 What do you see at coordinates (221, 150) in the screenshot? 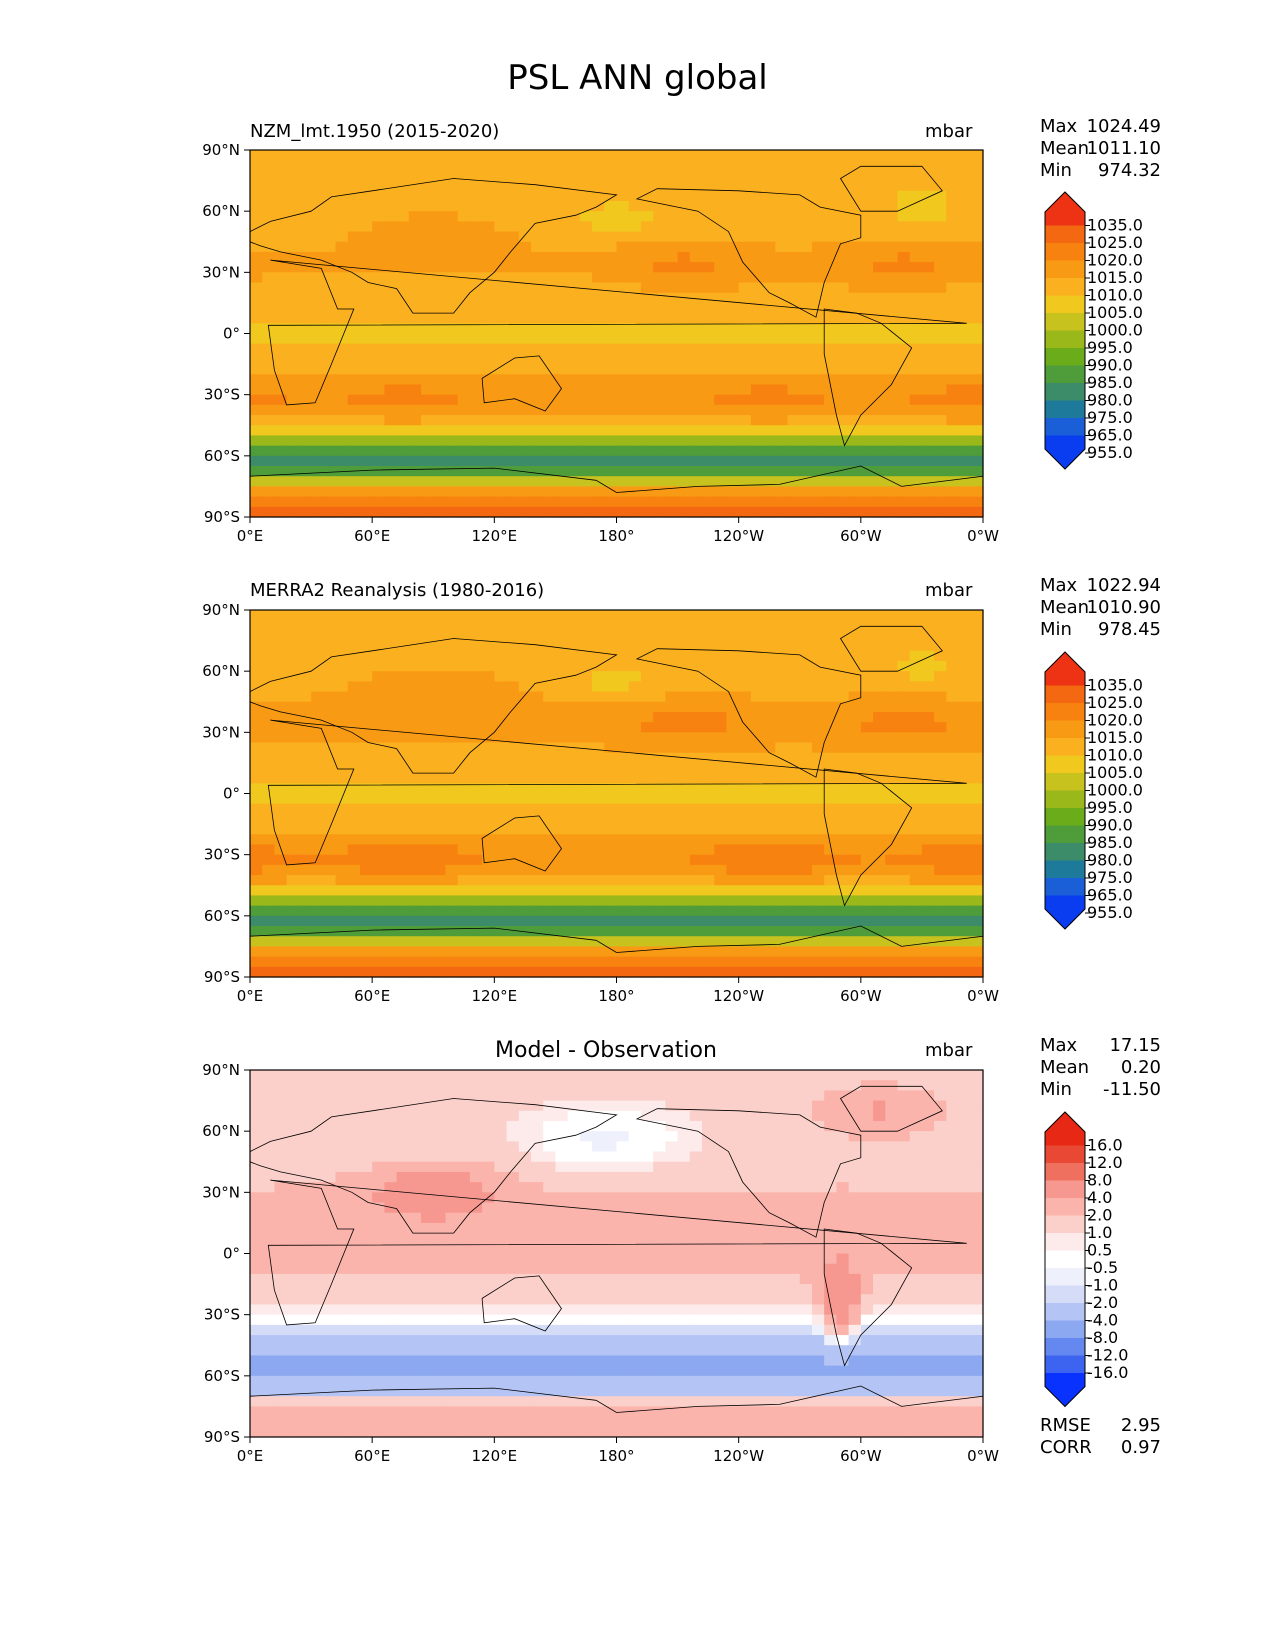
I see `y-tick-label: 90°N` at bounding box center [221, 150].